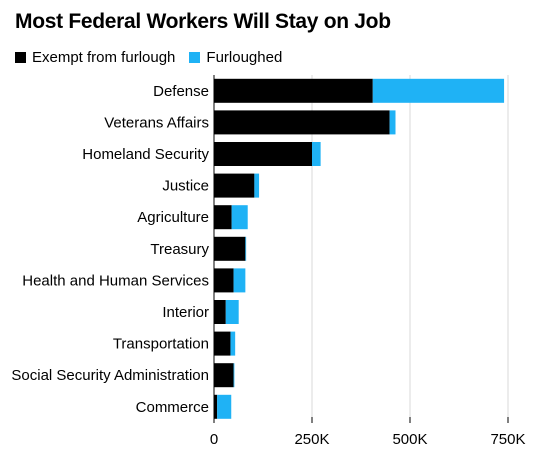  I want to click on category-label-social-security-administration: Social Security Administration, so click(110, 375).